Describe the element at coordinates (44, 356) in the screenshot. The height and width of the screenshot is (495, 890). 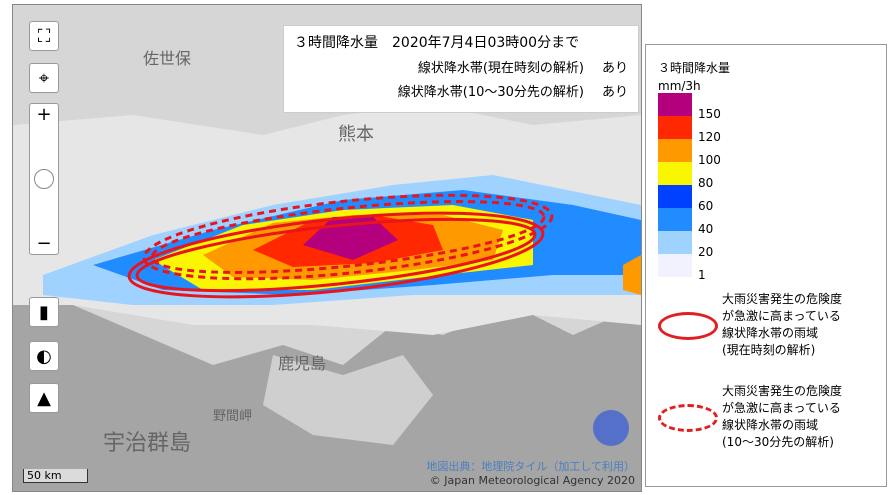
I see `rain-button: ◐` at that location.